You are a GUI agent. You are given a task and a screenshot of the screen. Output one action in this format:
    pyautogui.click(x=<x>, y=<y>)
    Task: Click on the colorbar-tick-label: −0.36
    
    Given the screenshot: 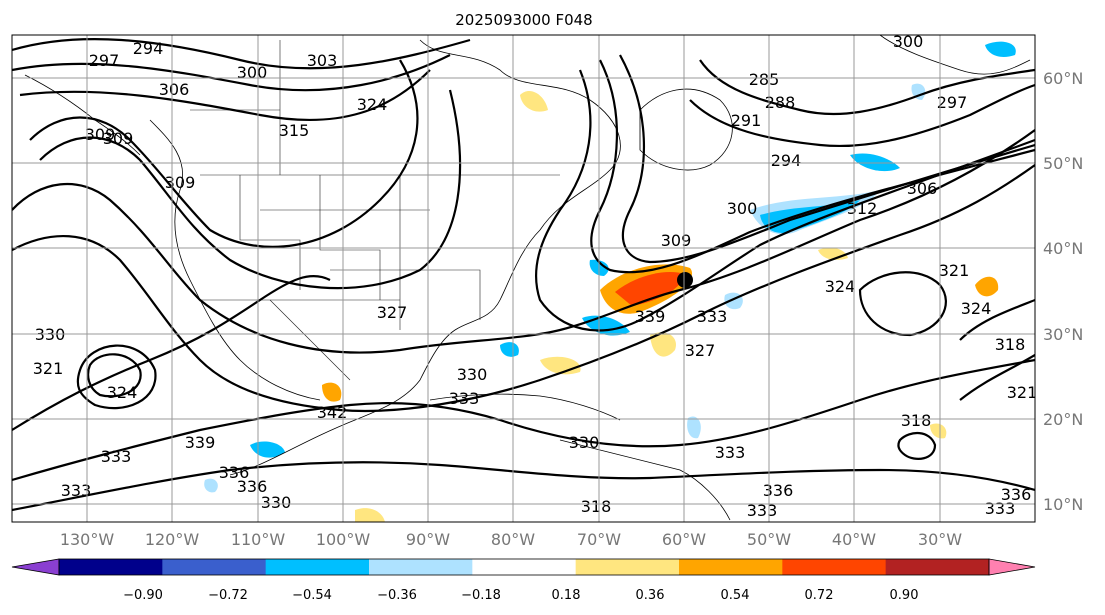 What is the action you would take?
    pyautogui.click(x=397, y=595)
    